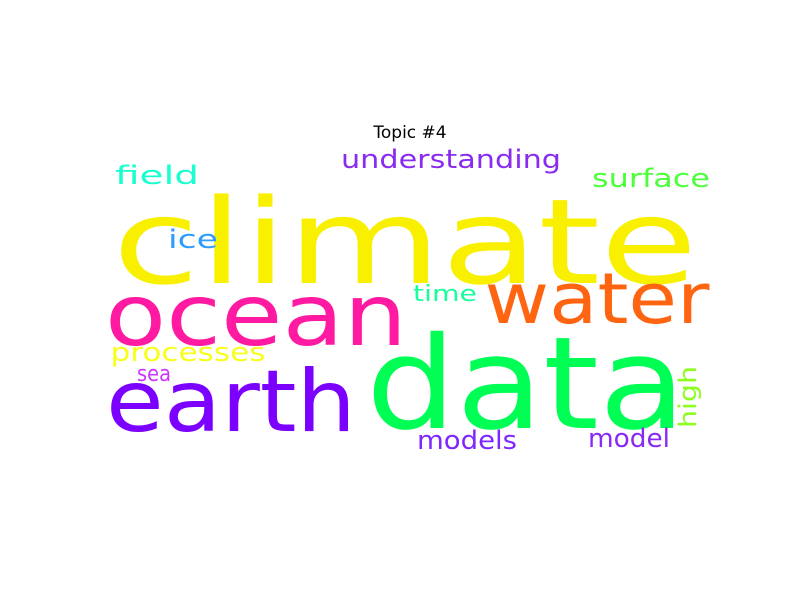 Image resolution: width=800 pixels, height=600 pixels. Describe the element at coordinates (193, 240) in the screenshot. I see `word-ice: ice` at that location.